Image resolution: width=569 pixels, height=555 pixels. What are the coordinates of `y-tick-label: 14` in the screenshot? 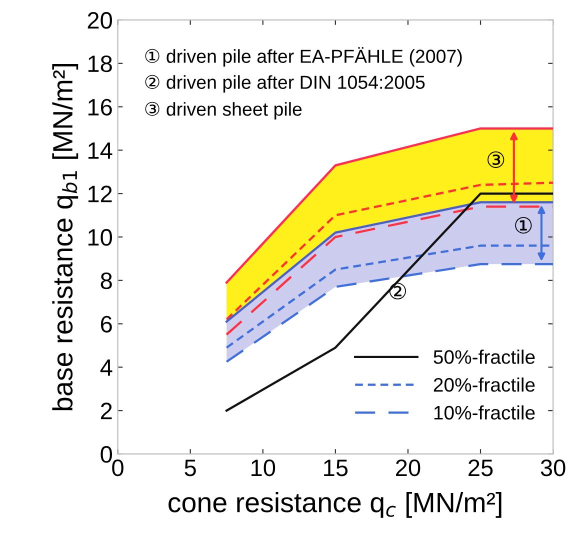 It's located at (100, 150).